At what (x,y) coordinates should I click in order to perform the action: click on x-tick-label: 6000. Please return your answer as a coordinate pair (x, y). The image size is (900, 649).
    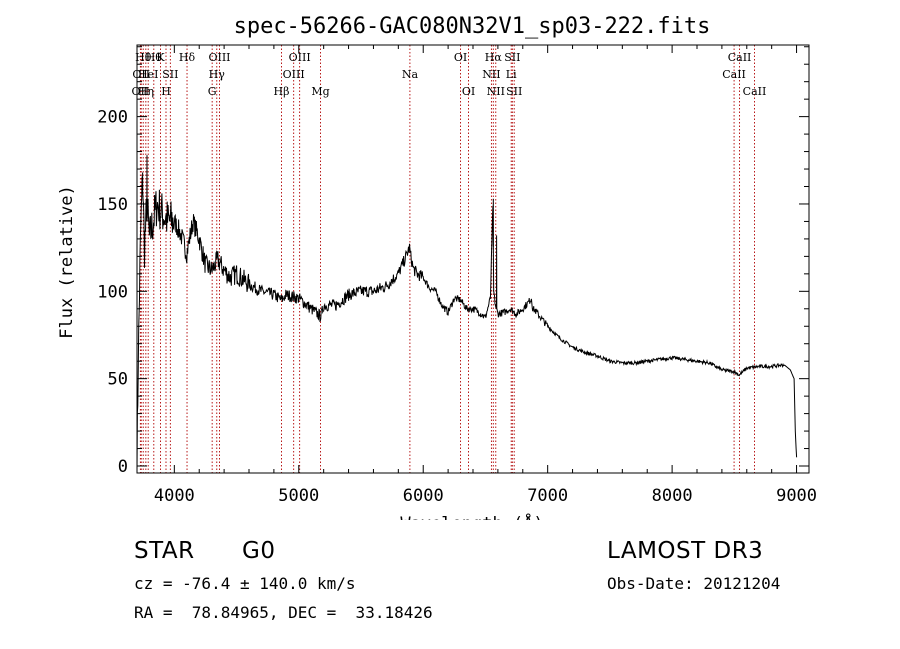
    Looking at the image, I should click on (423, 496).